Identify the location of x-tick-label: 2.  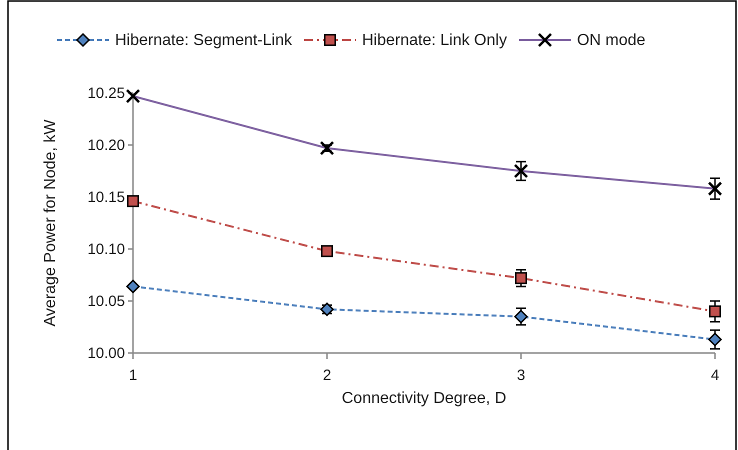
(327, 375).